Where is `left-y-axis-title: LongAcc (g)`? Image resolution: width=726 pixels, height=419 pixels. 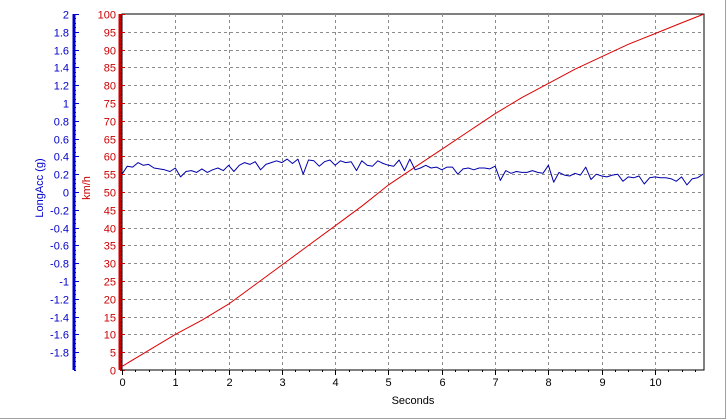 left-y-axis-title: LongAcc (g) is located at coordinates (40, 187).